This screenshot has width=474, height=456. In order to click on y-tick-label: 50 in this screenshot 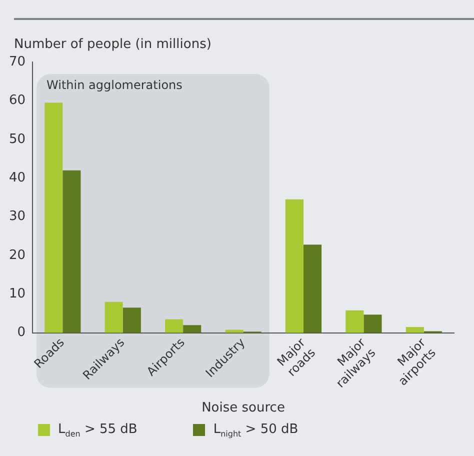, I will do `click(17, 139)`.